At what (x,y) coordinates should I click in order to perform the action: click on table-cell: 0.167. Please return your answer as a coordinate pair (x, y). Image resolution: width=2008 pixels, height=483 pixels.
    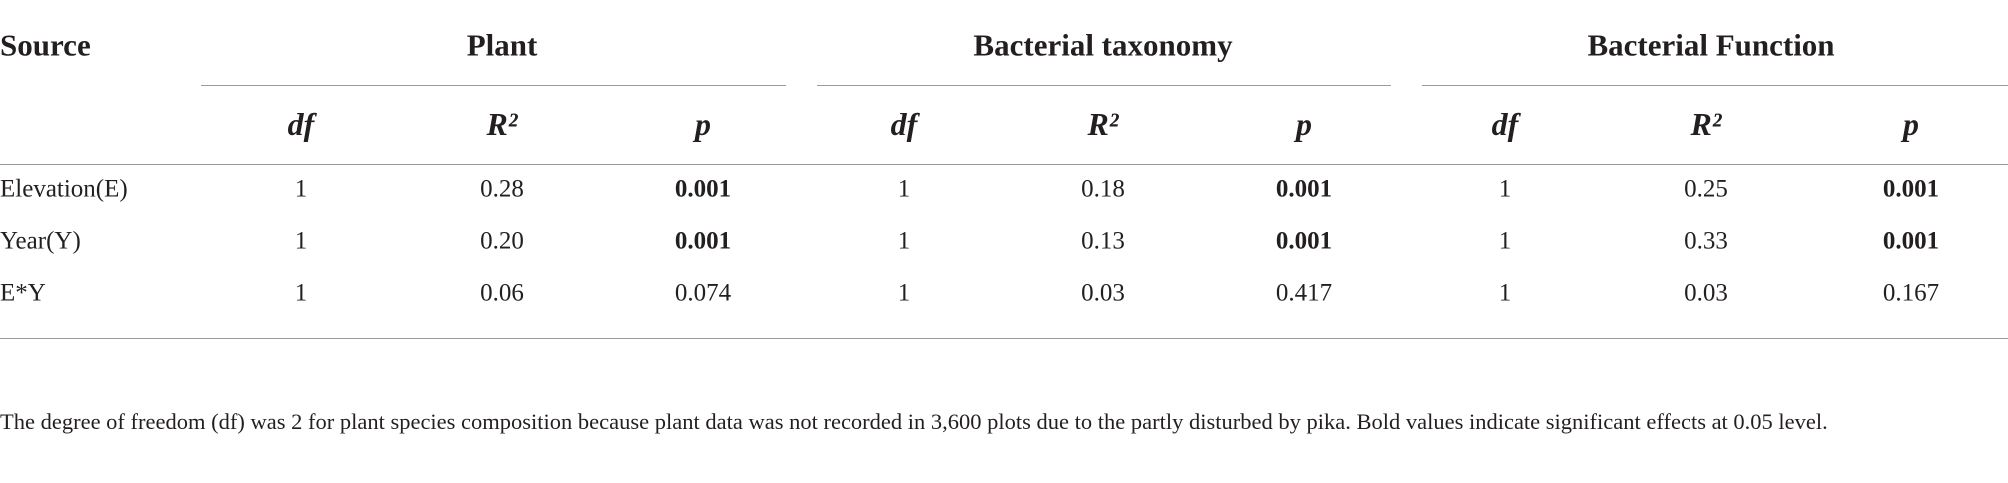
    Looking at the image, I should click on (1911, 293).